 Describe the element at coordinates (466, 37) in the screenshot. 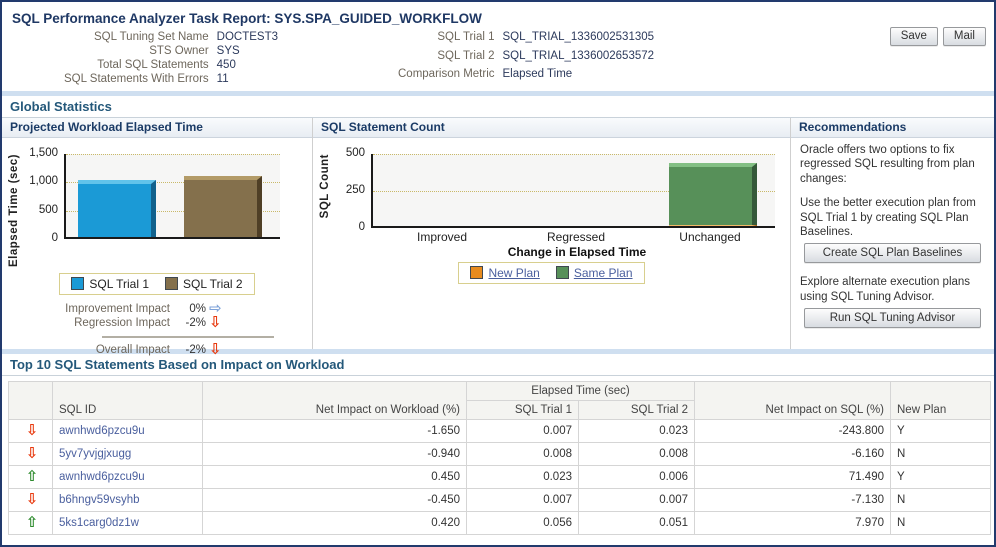

I see `field-label: SQL Trial 1` at that location.